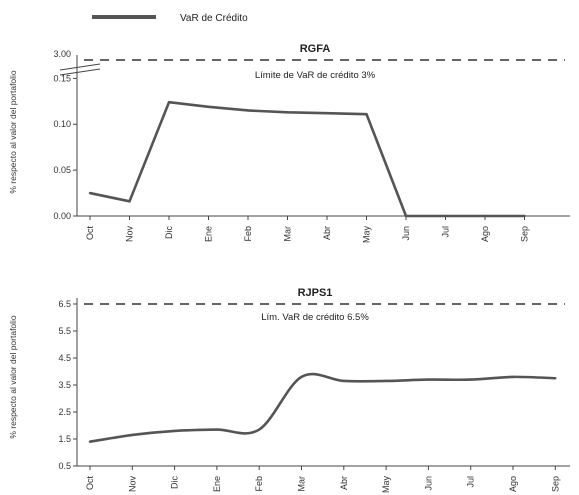  I want to click on y-tick-label: 6.5, so click(64, 304).